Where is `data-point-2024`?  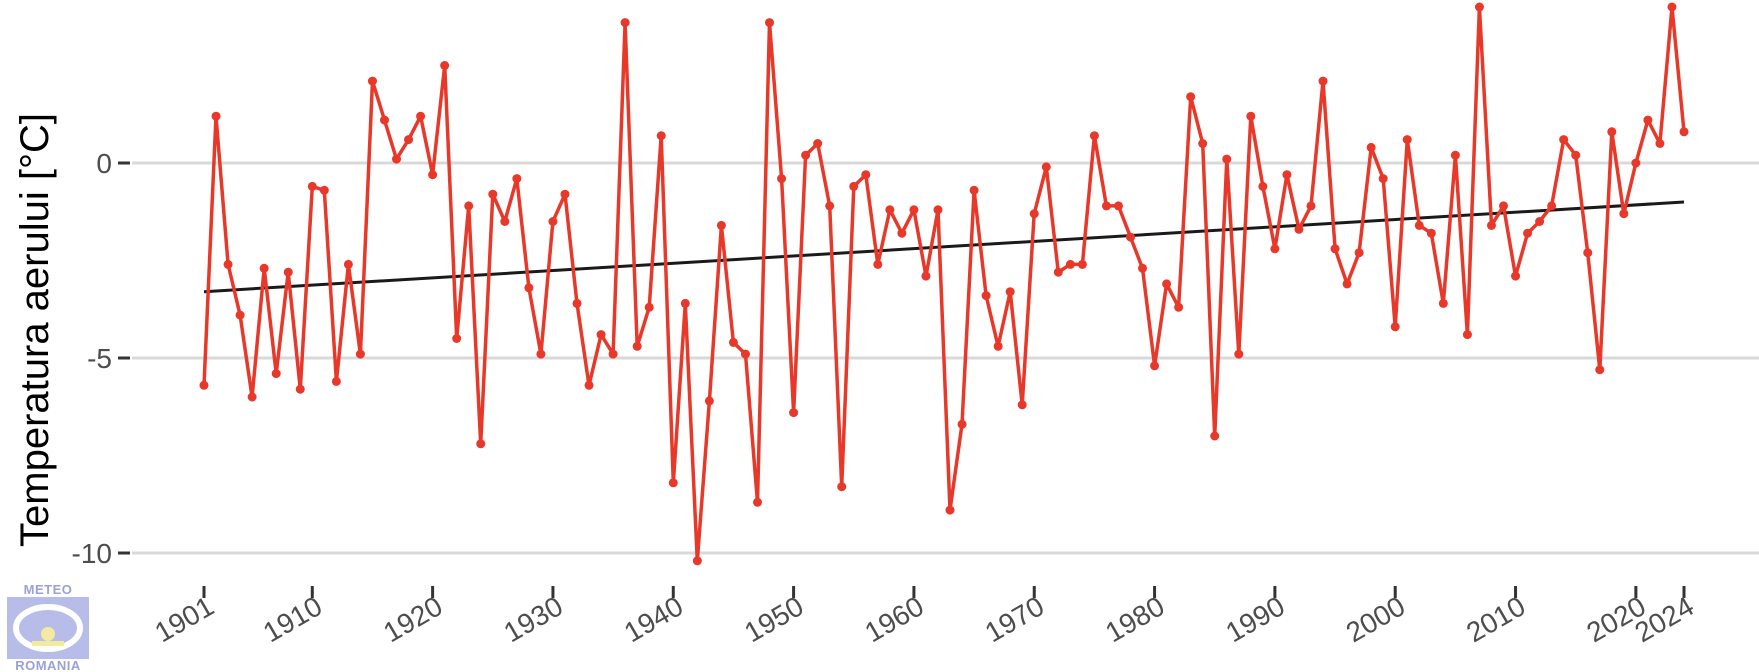
data-point-2024 is located at coordinates (1684, 132).